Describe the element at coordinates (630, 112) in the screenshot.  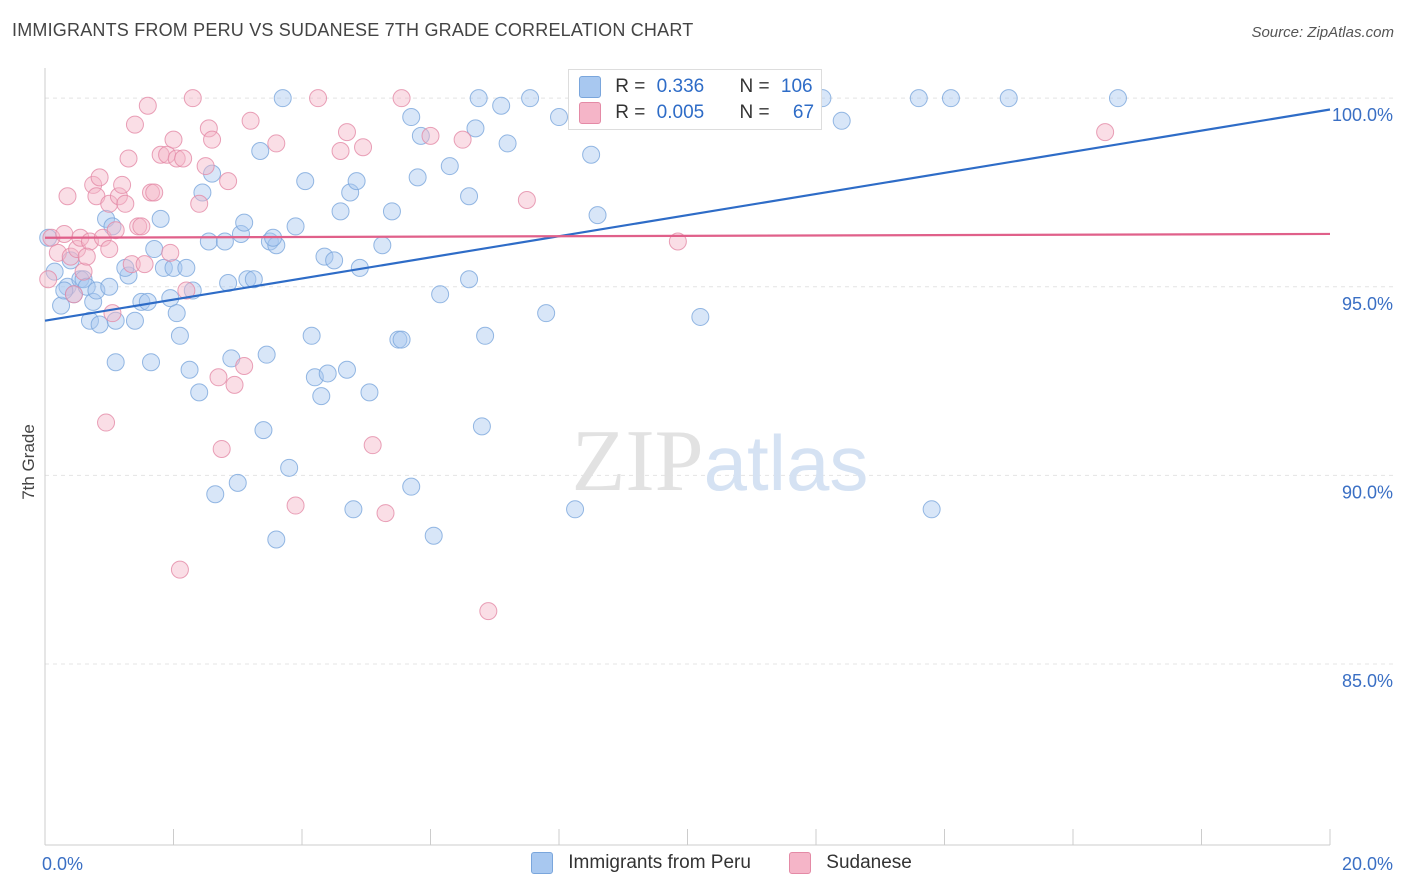
I see `legend-r-label: R =` at that location.